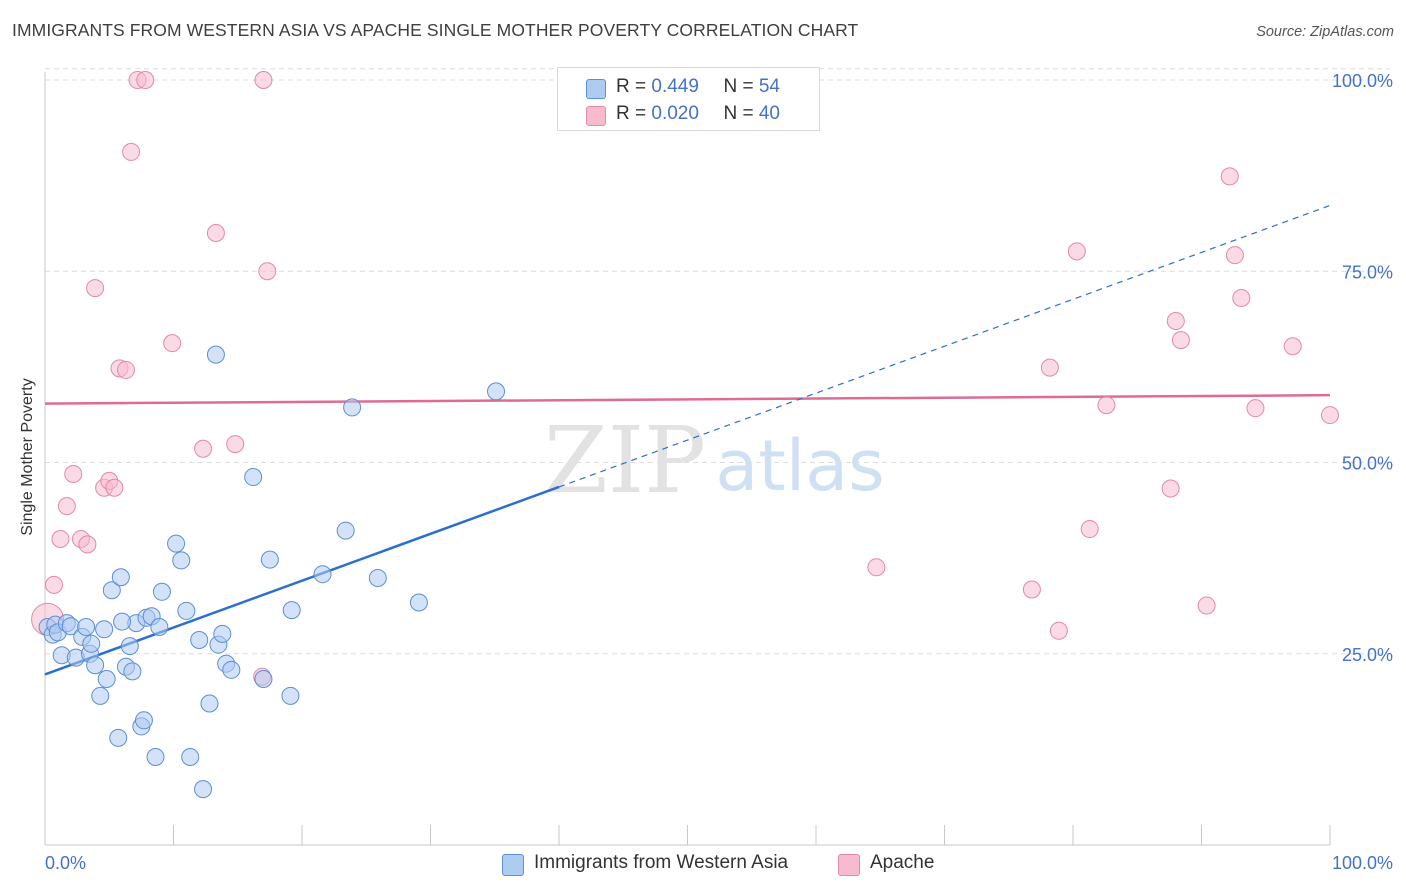 The height and width of the screenshot is (892, 1406). Describe the element at coordinates (769, 113) in the screenshot. I see `n-value: 40` at that location.